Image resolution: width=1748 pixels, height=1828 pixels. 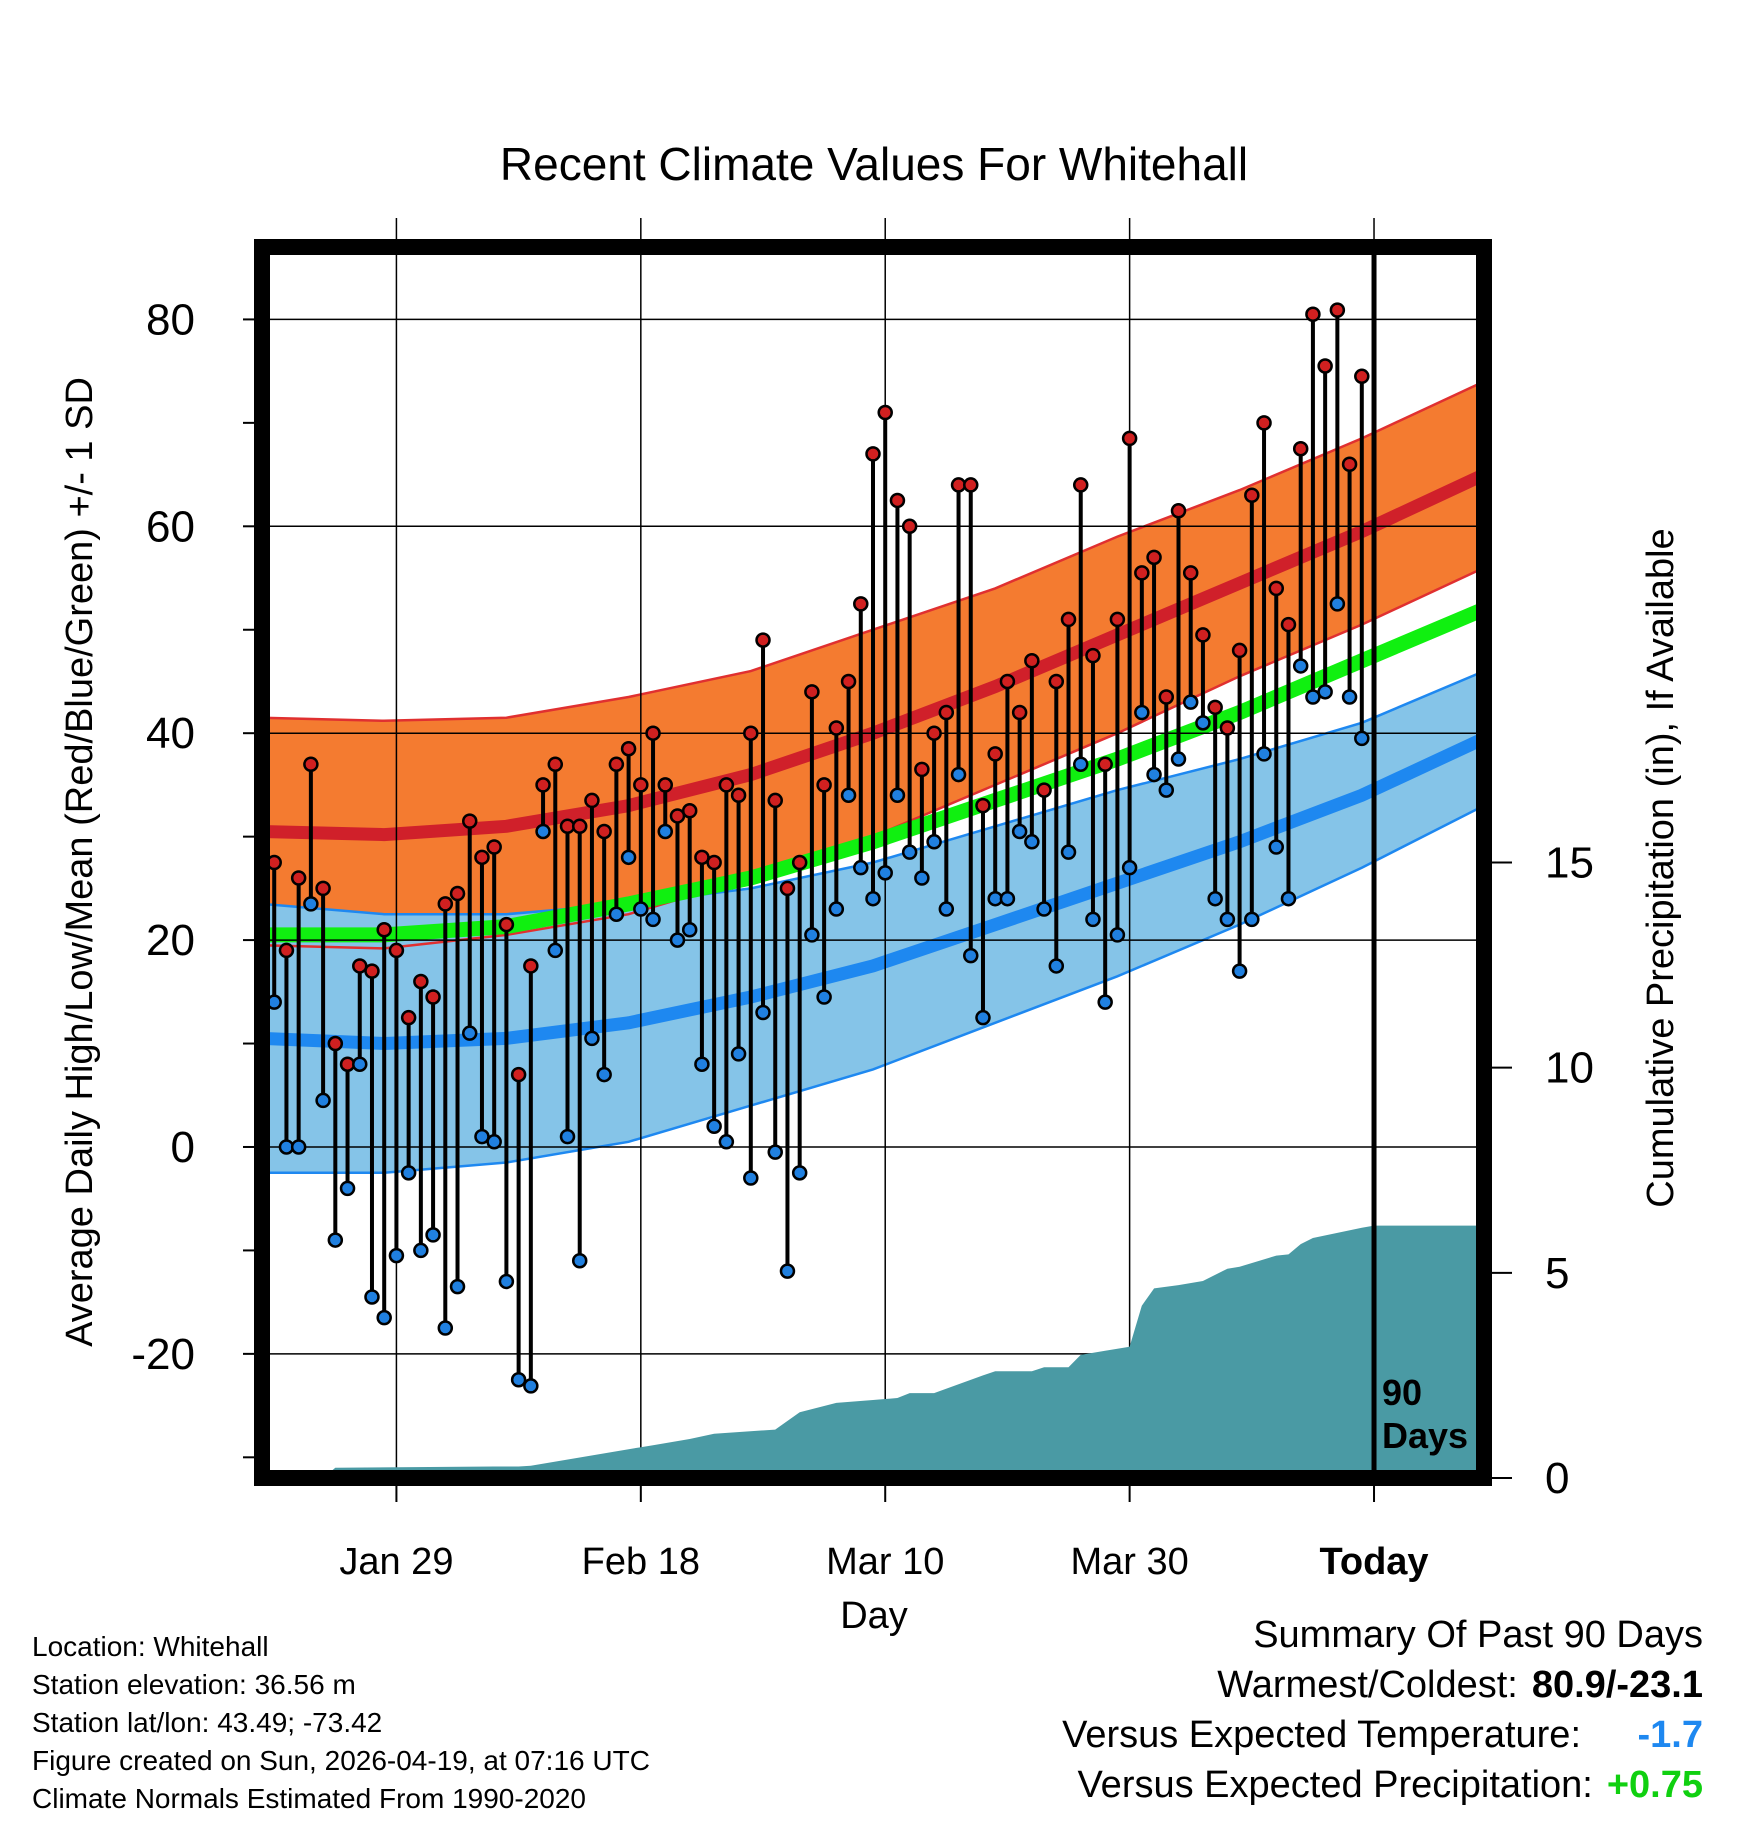 What do you see at coordinates (309, 1798) in the screenshot?
I see `info-normals: Climate Normals Estimated From 1990-2020` at bounding box center [309, 1798].